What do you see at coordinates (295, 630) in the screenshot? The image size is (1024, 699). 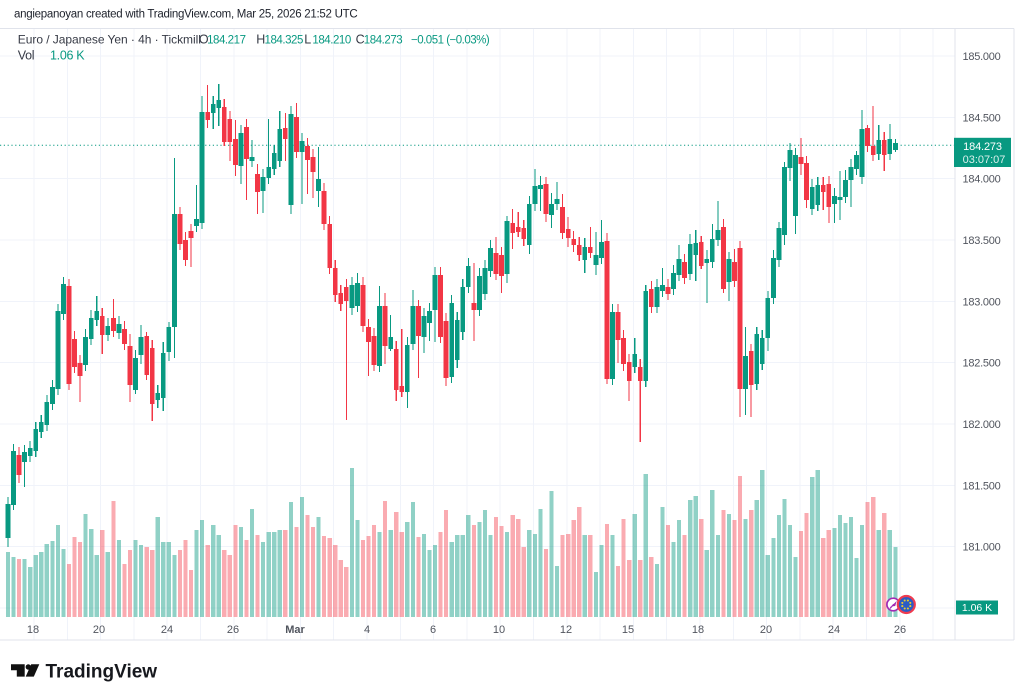 I see `svg-text: Mar` at bounding box center [295, 630].